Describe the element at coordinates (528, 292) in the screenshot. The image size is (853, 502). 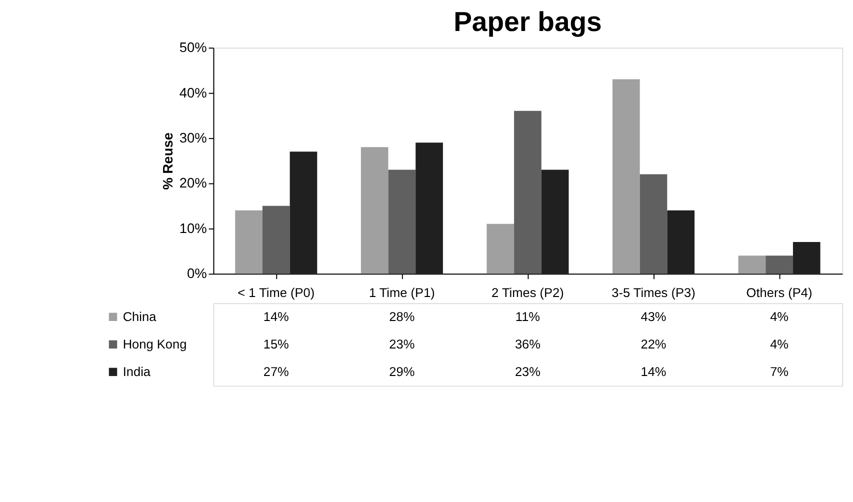
I see `x-tick-label: 2 Times (P2)` at that location.